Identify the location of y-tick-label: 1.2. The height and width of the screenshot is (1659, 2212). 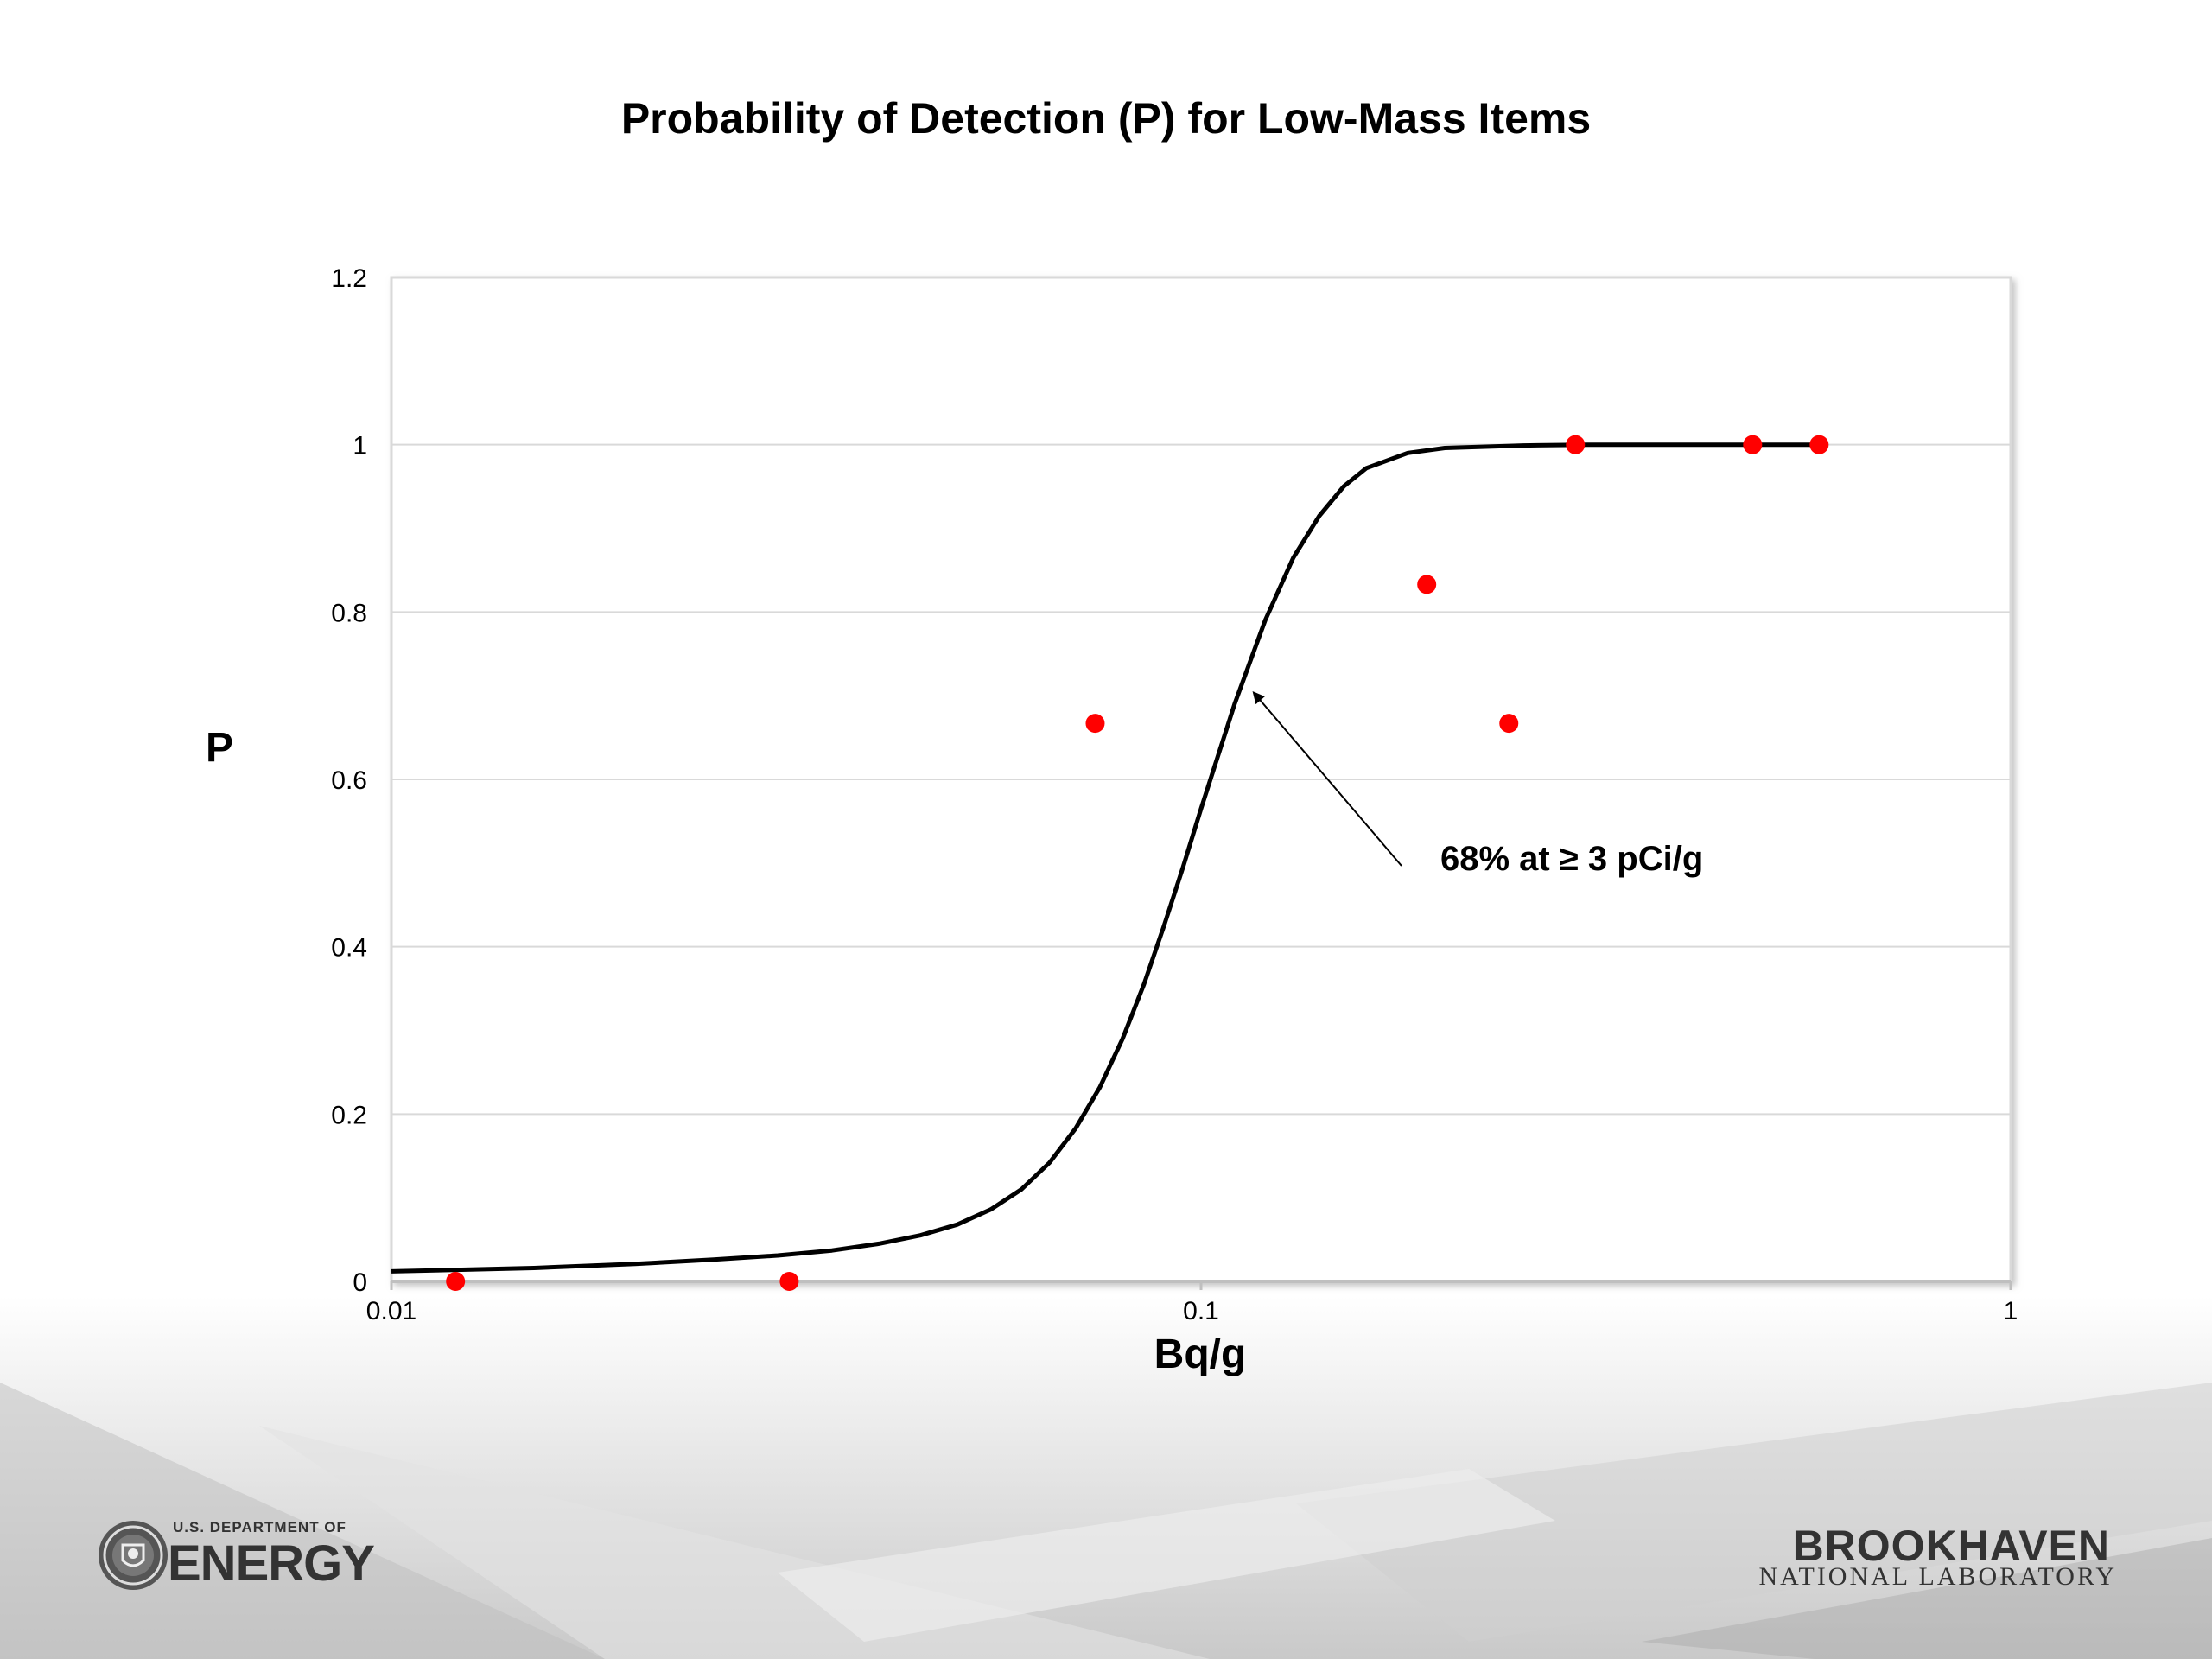
(349, 278).